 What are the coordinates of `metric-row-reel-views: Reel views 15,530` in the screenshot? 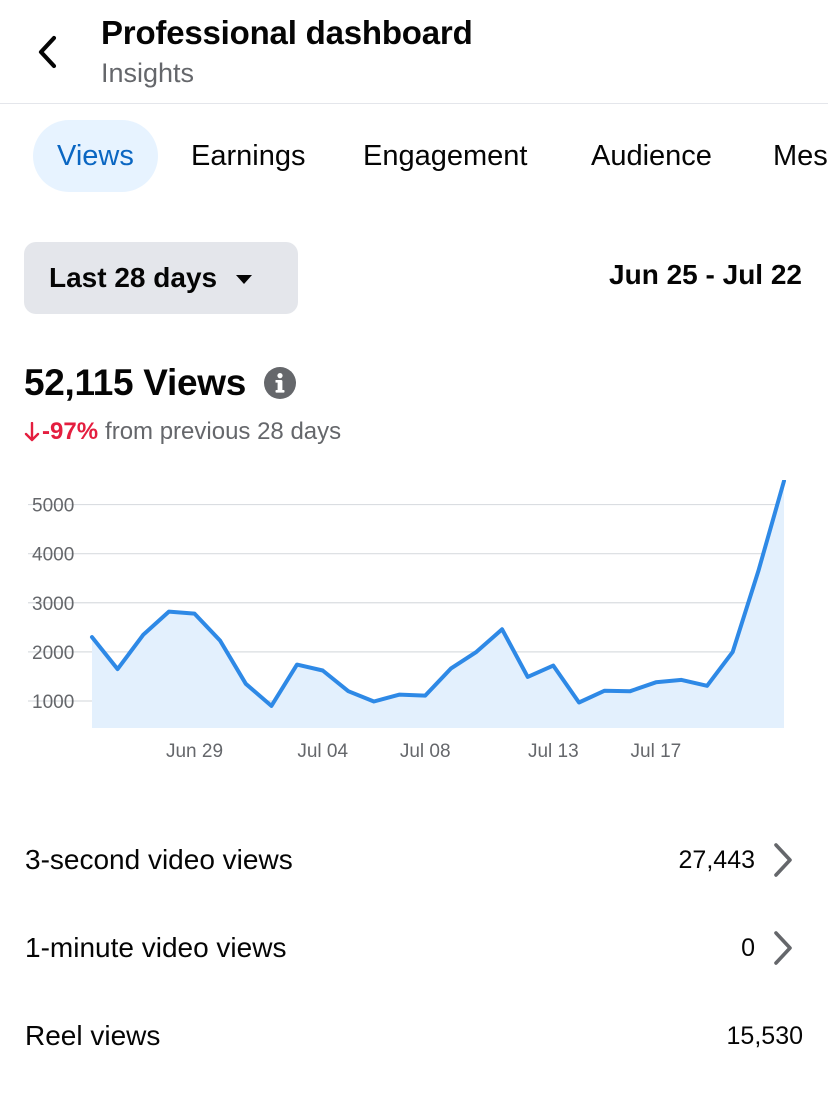 It's located at (414, 1038).